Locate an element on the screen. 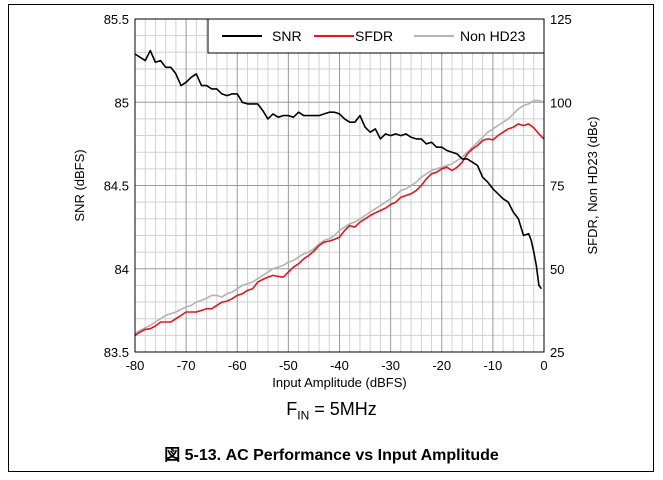 The image size is (663, 480). legend: SNR SFDR Non HD23 is located at coordinates (376, 36).